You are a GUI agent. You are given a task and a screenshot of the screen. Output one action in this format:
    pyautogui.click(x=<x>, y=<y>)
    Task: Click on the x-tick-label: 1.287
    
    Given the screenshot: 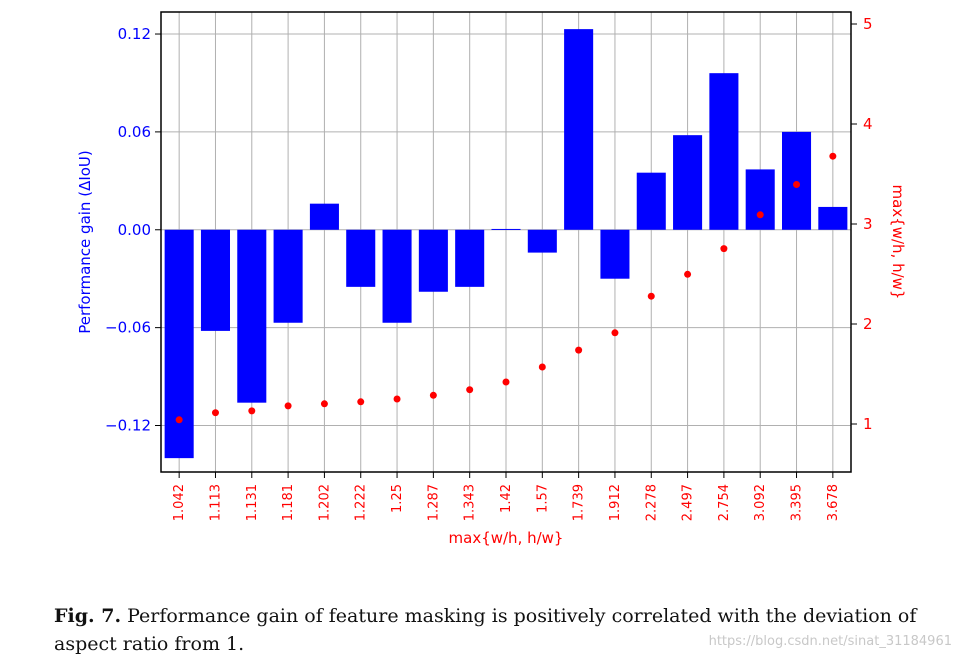 What is the action you would take?
    pyautogui.click(x=433, y=502)
    